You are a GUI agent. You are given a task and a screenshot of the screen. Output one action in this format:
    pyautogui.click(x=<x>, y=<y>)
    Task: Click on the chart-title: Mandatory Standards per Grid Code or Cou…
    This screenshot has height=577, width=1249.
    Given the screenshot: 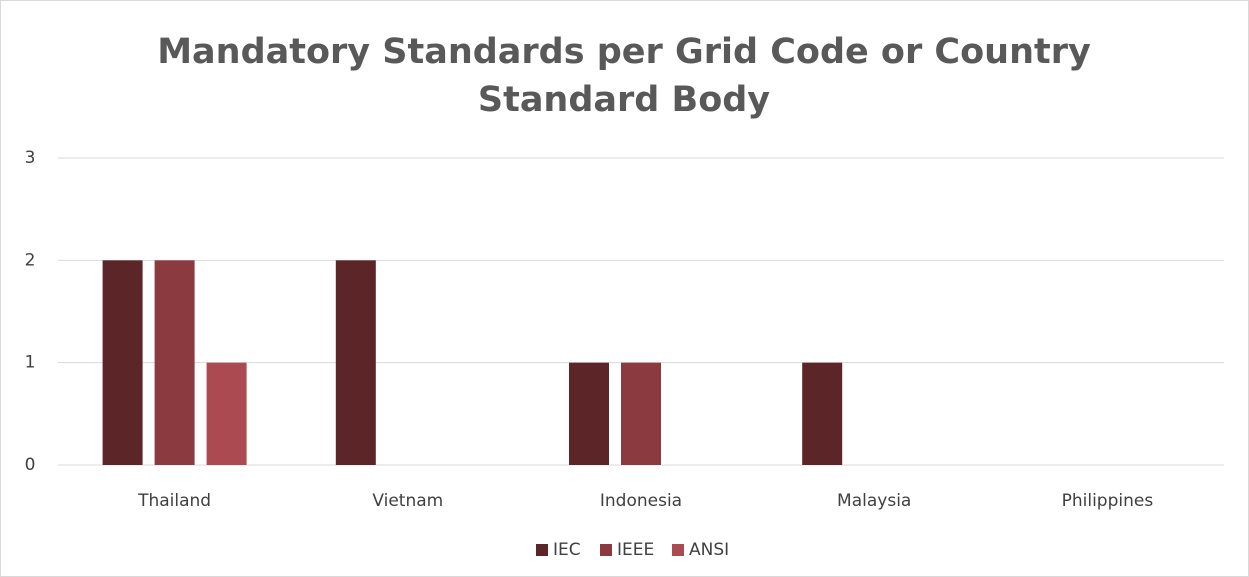 What is the action you would take?
    pyautogui.click(x=624, y=76)
    